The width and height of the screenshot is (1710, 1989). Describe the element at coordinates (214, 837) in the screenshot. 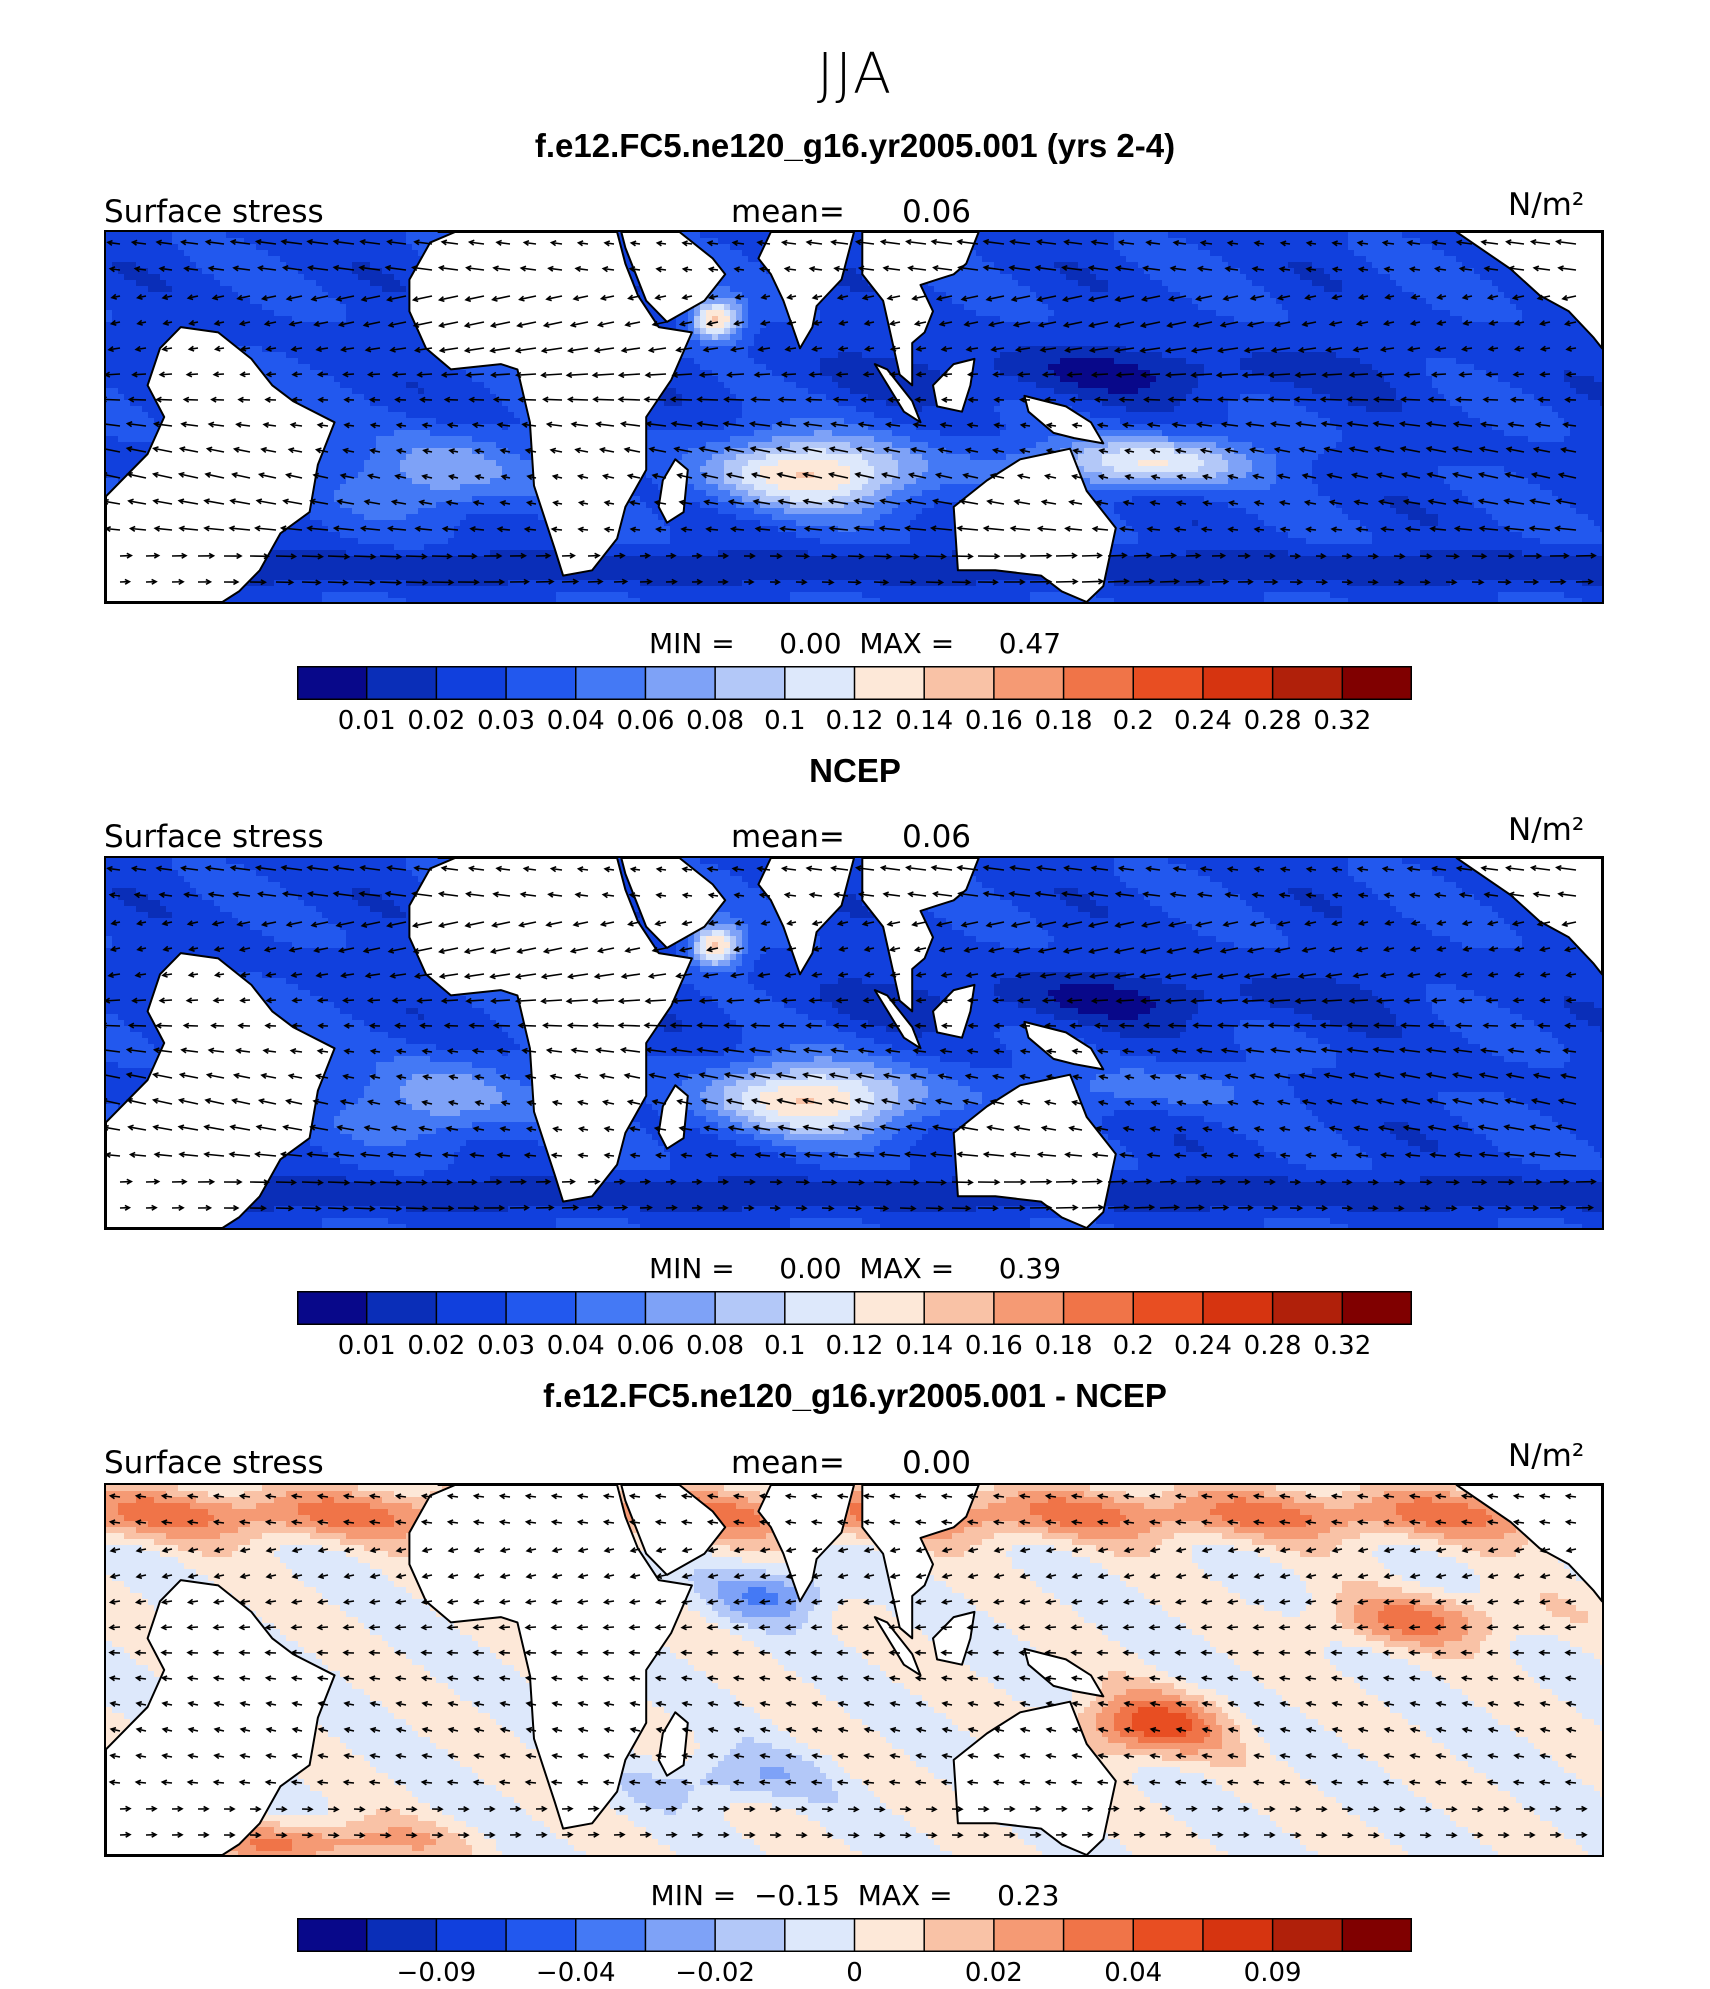

I see `panel-2-variable: Surface stress` at that location.